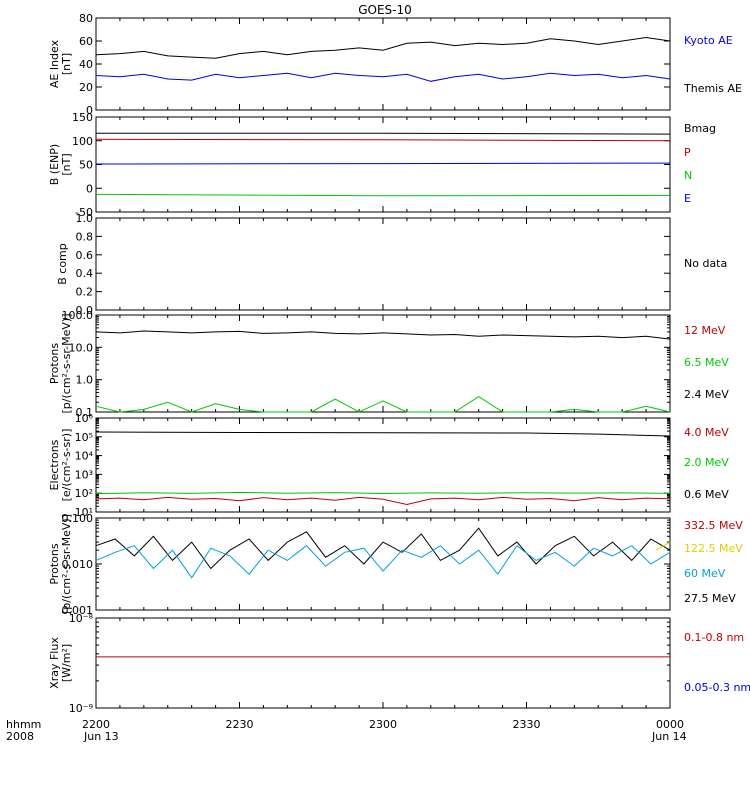 This screenshot has height=800, width=750. Describe the element at coordinates (85, 310) in the screenshot. I see `y-tick-label: 0.0` at that location.